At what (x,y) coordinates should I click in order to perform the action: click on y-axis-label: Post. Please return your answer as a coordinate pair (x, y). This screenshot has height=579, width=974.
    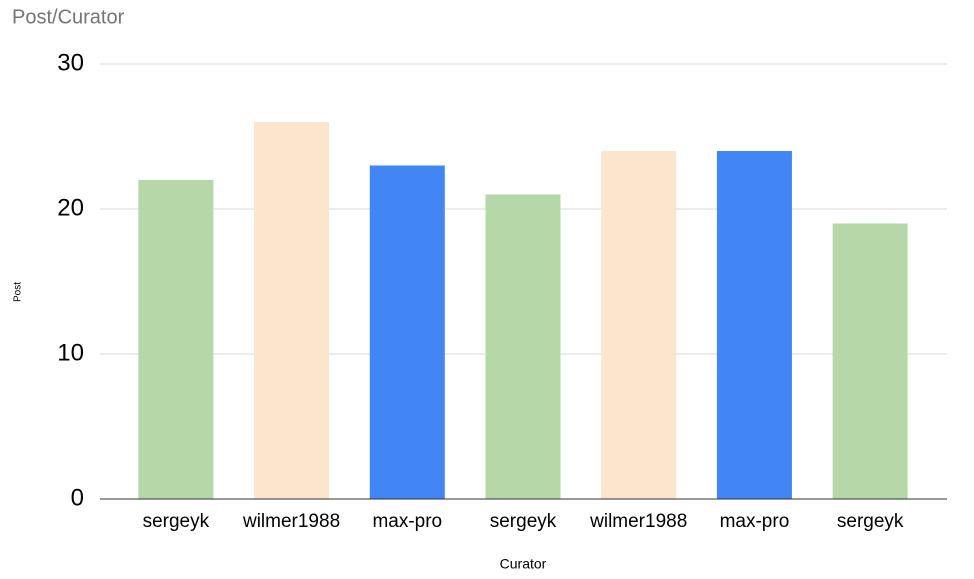
    Looking at the image, I should click on (18, 292).